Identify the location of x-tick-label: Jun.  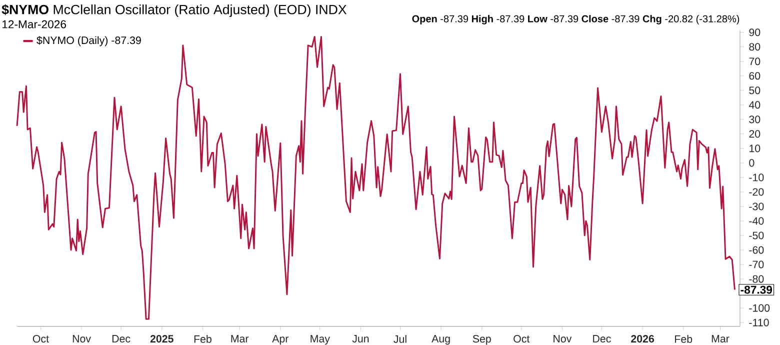
(360, 338).